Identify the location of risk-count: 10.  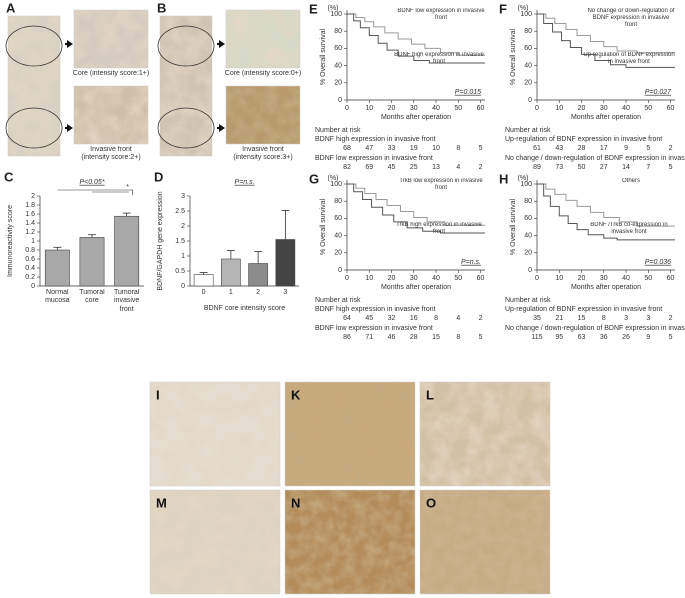
(436, 148).